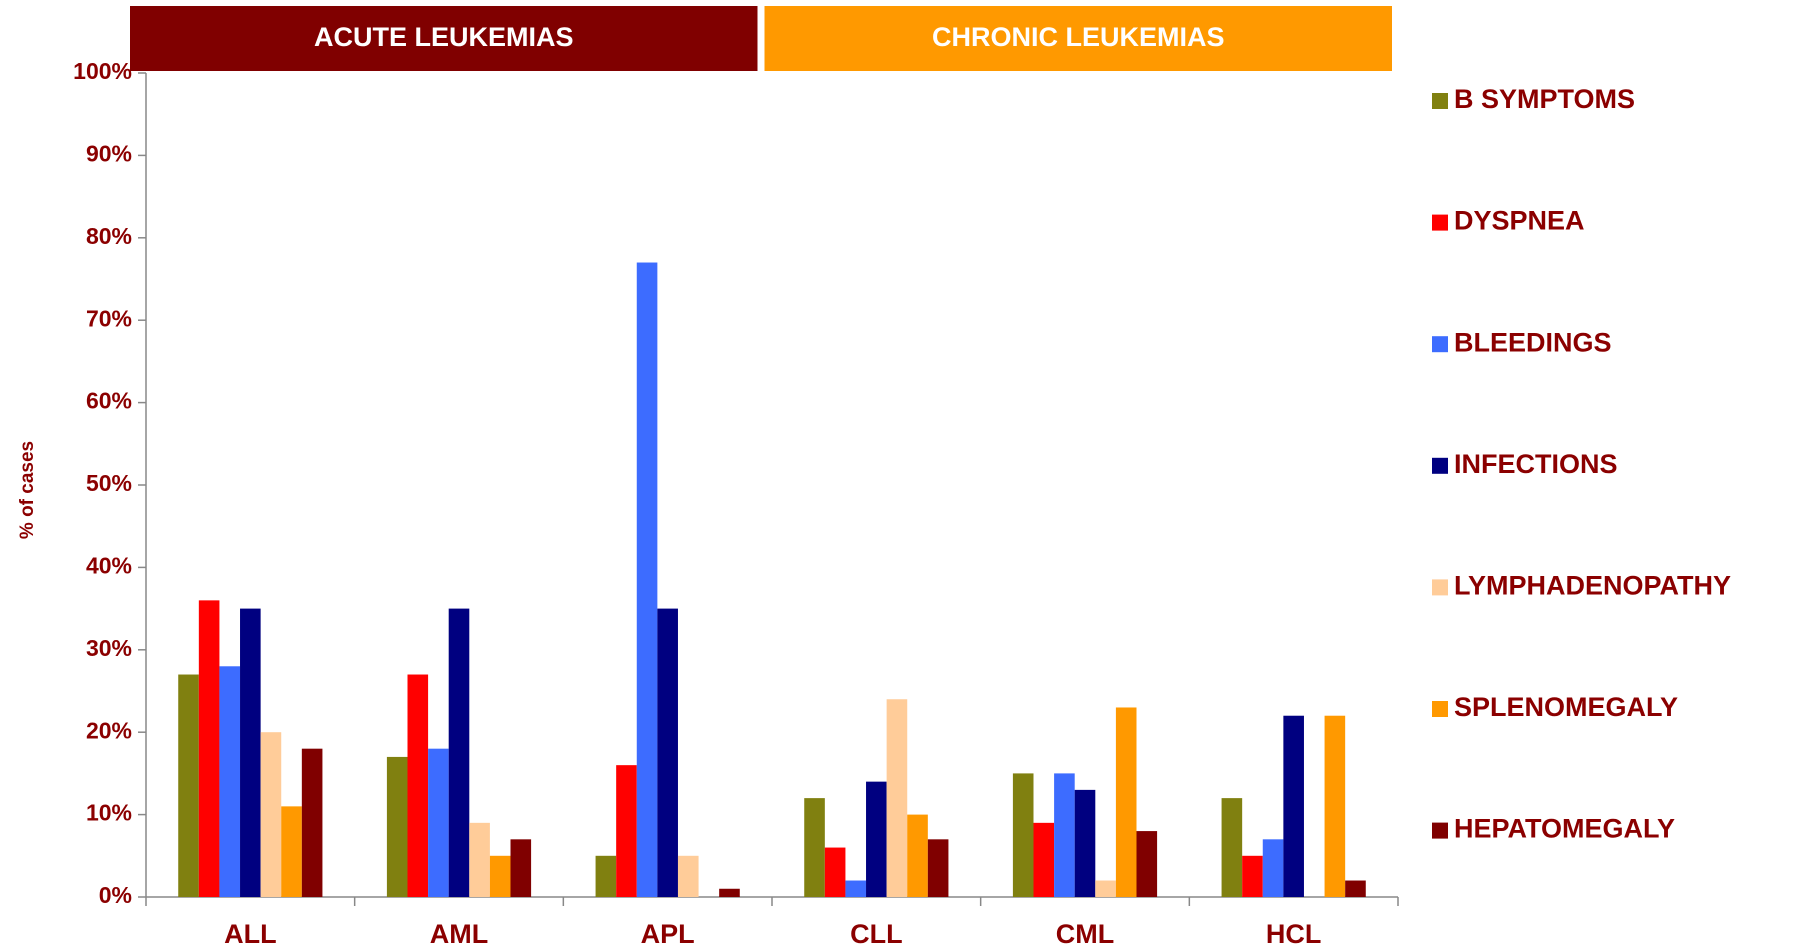 Image resolution: width=1794 pixels, height=951 pixels. What do you see at coordinates (1085, 934) in the screenshot?
I see `x-tick-label: CML` at bounding box center [1085, 934].